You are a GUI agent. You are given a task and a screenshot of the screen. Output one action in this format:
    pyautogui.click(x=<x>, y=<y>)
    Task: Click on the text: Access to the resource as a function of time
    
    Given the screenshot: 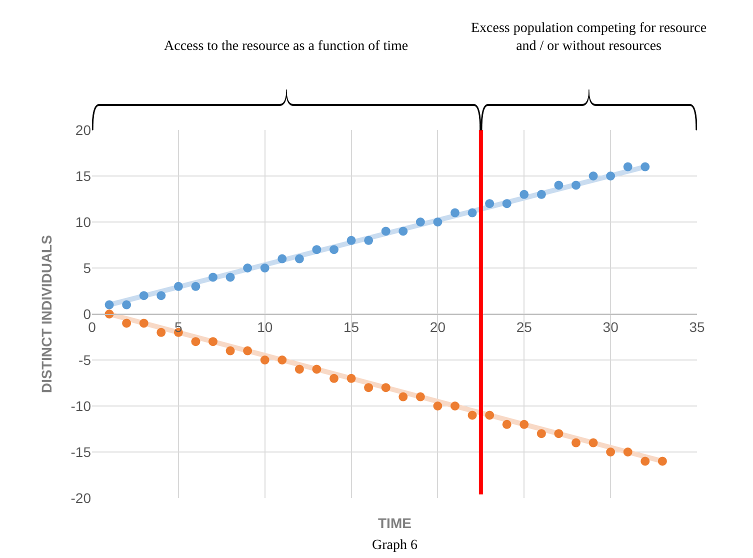 What is the action you would take?
    pyautogui.click(x=286, y=46)
    